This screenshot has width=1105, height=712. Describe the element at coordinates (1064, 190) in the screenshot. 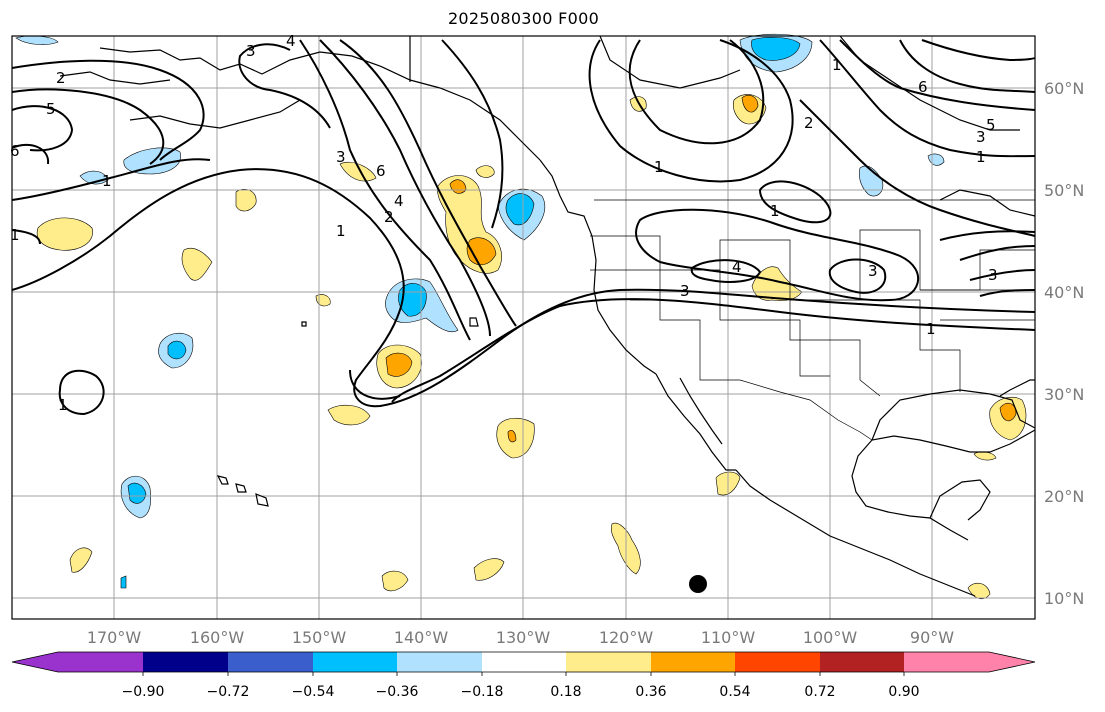

I see `lat-label: 50°N` at that location.